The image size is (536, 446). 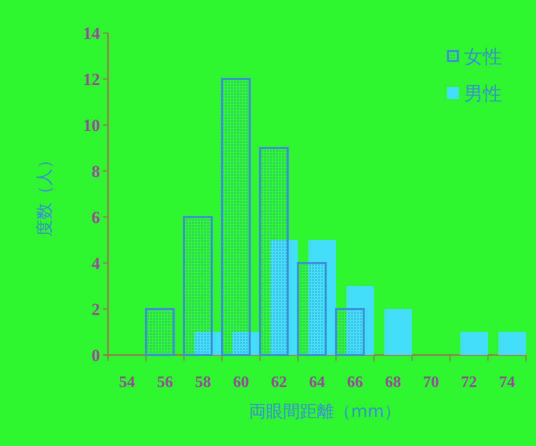 I want to click on x-tick-label: 62, so click(x=279, y=382).